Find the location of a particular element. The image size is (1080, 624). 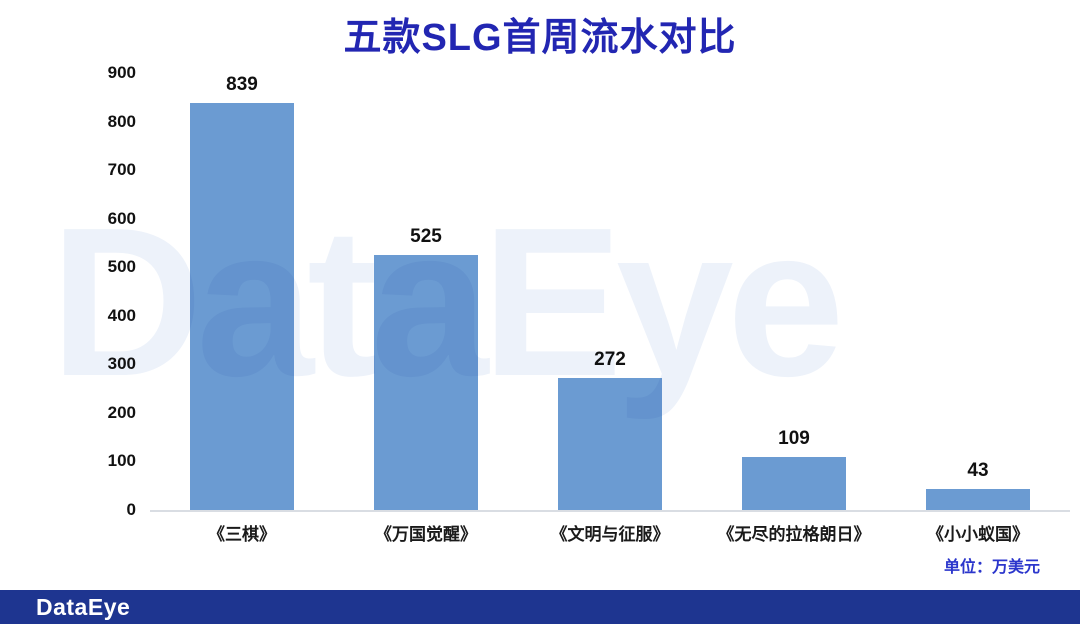

footer-bar: DataEye is located at coordinates (540, 607).